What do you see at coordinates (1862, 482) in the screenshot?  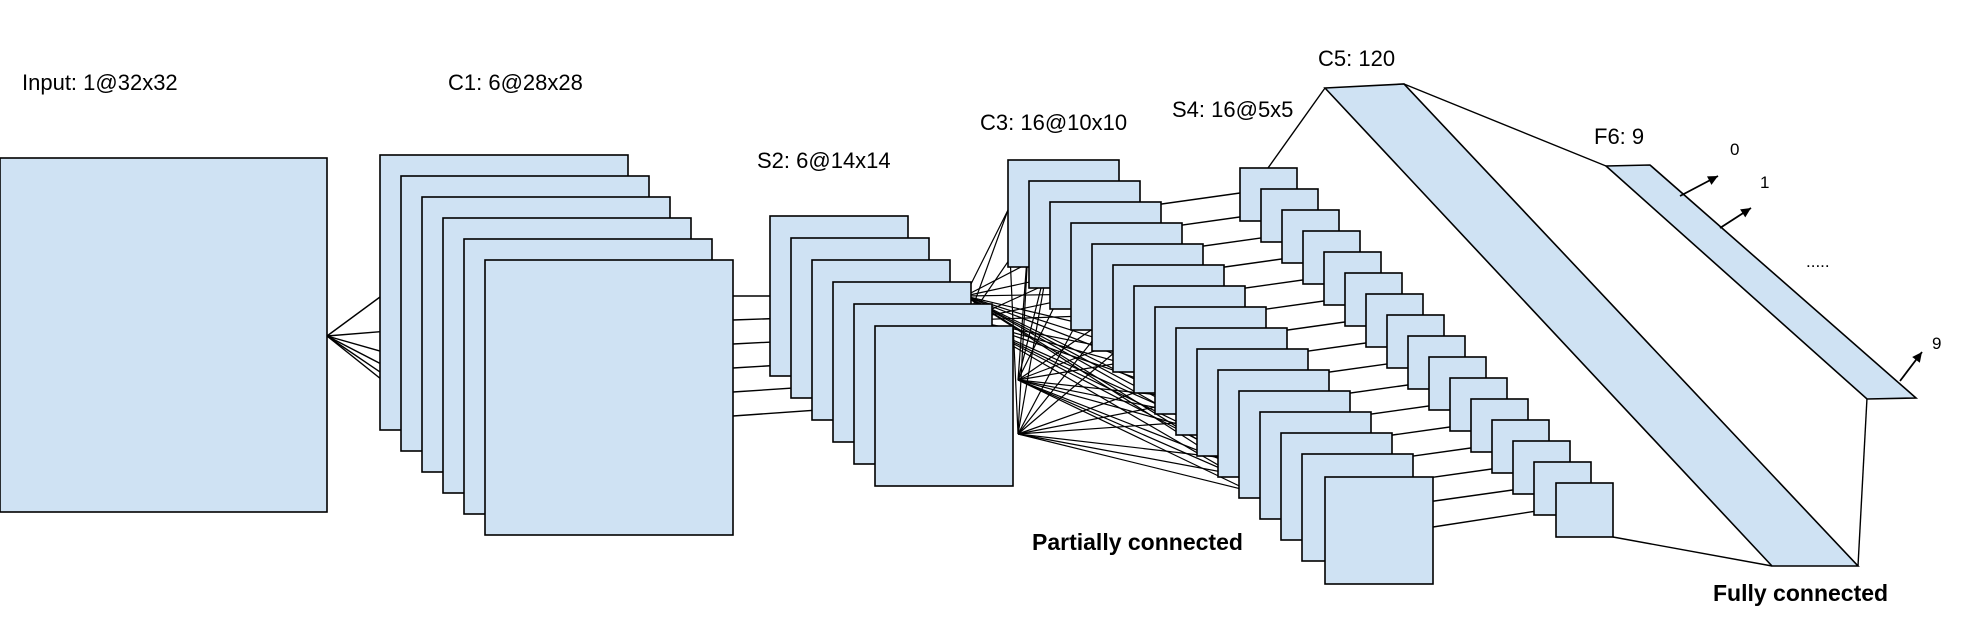 I see `c5-to-f6-bottom-line` at bounding box center [1862, 482].